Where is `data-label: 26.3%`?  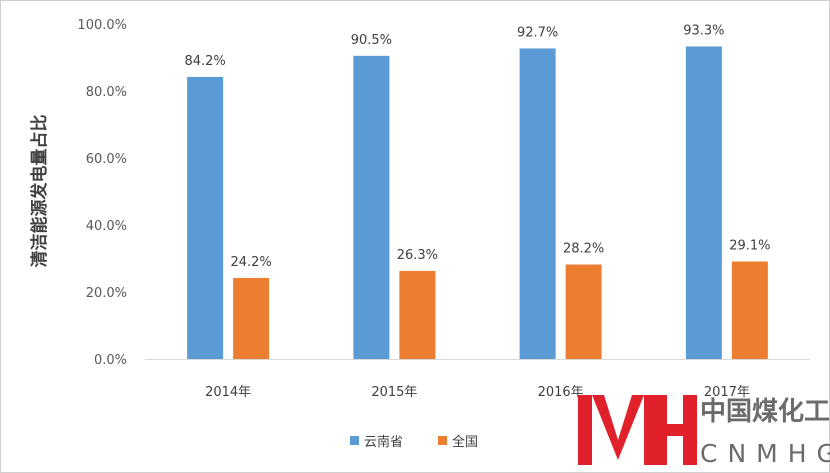
data-label: 26.3% is located at coordinates (417, 255).